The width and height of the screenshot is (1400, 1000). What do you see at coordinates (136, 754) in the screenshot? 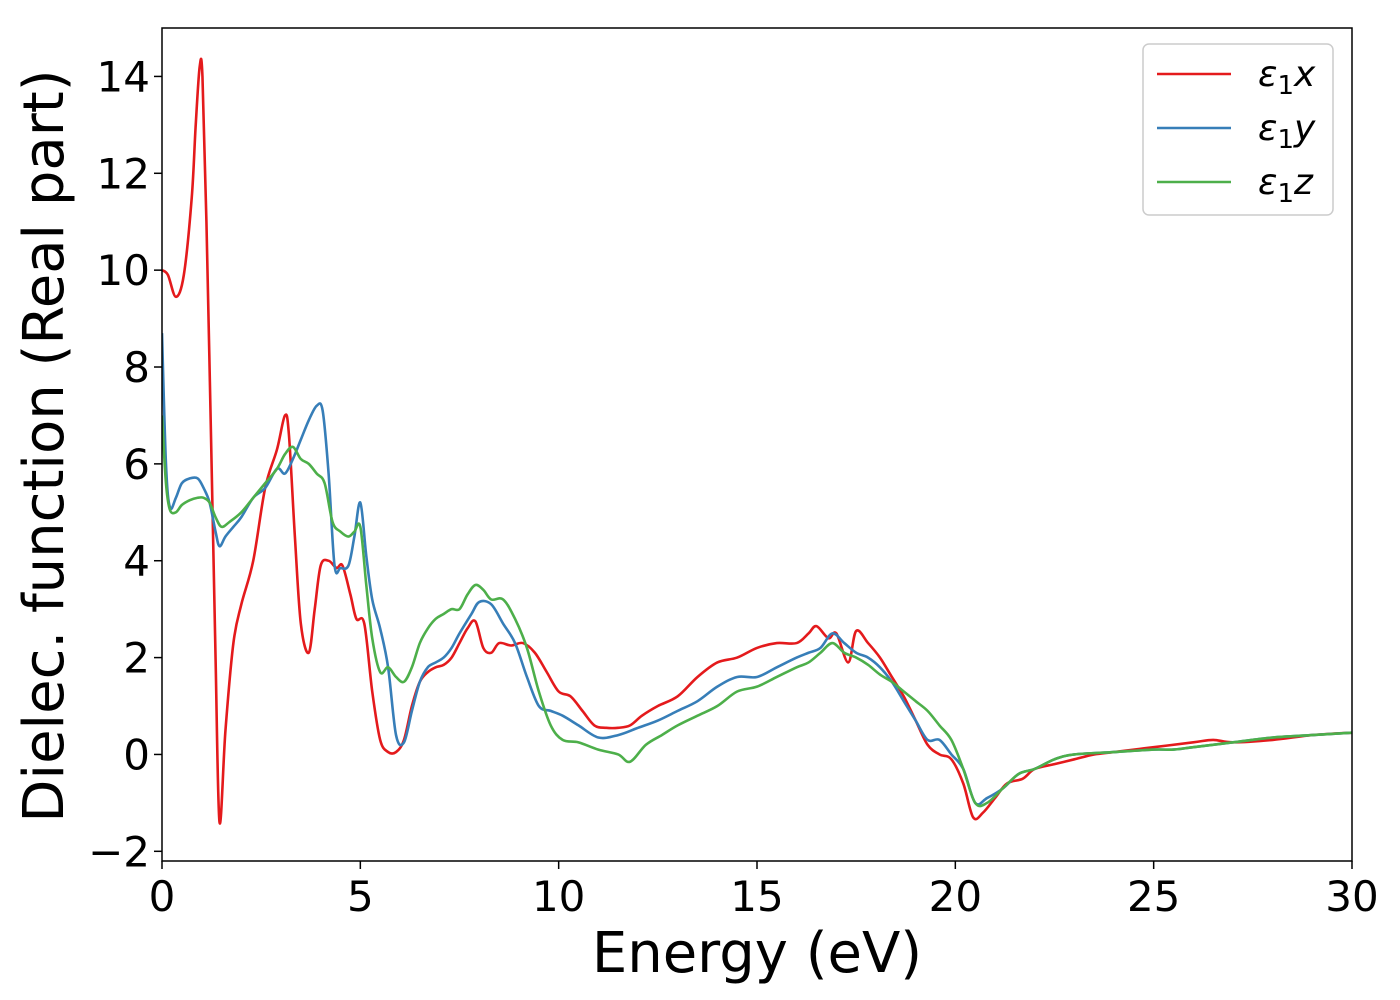
I see `y-tick-label: 0` at bounding box center [136, 754].